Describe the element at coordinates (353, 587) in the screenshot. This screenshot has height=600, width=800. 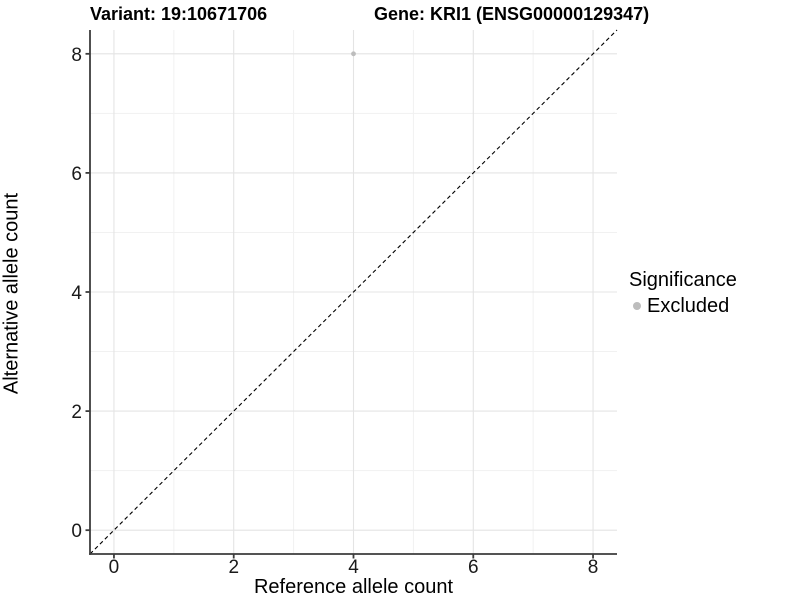
I see `x-axis-title: Reference allele count` at that location.